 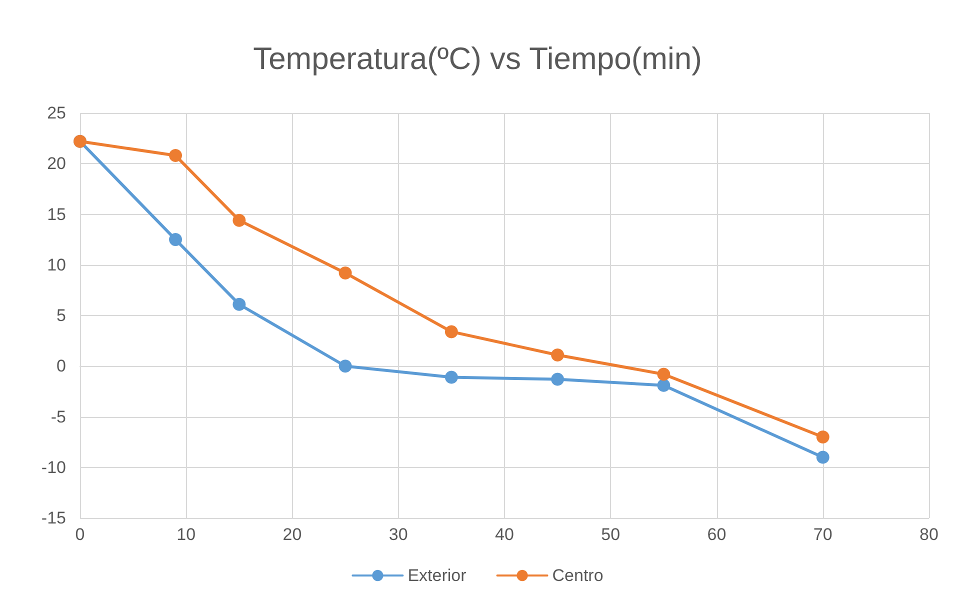 What do you see at coordinates (61, 366) in the screenshot?
I see `y-tick-label: 0` at bounding box center [61, 366].